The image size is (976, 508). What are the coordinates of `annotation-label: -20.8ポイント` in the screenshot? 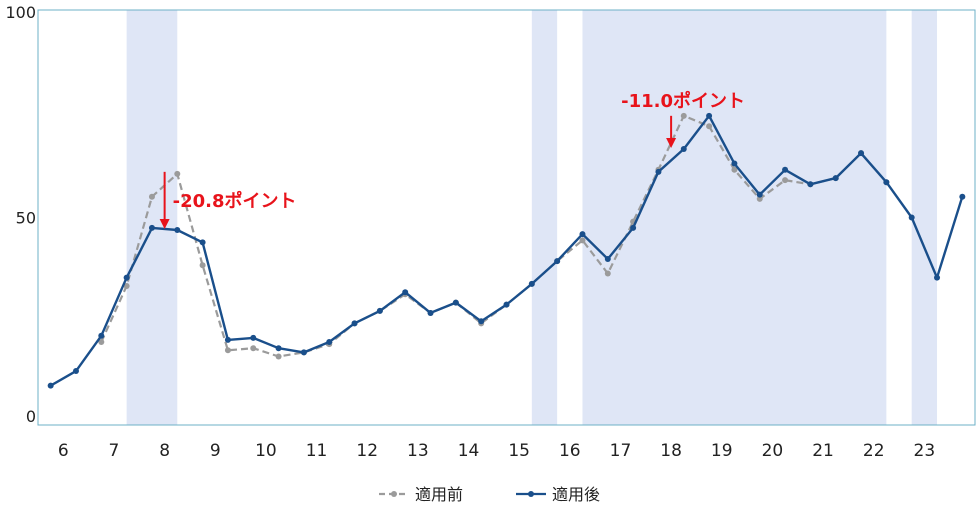 It's located at (235, 201).